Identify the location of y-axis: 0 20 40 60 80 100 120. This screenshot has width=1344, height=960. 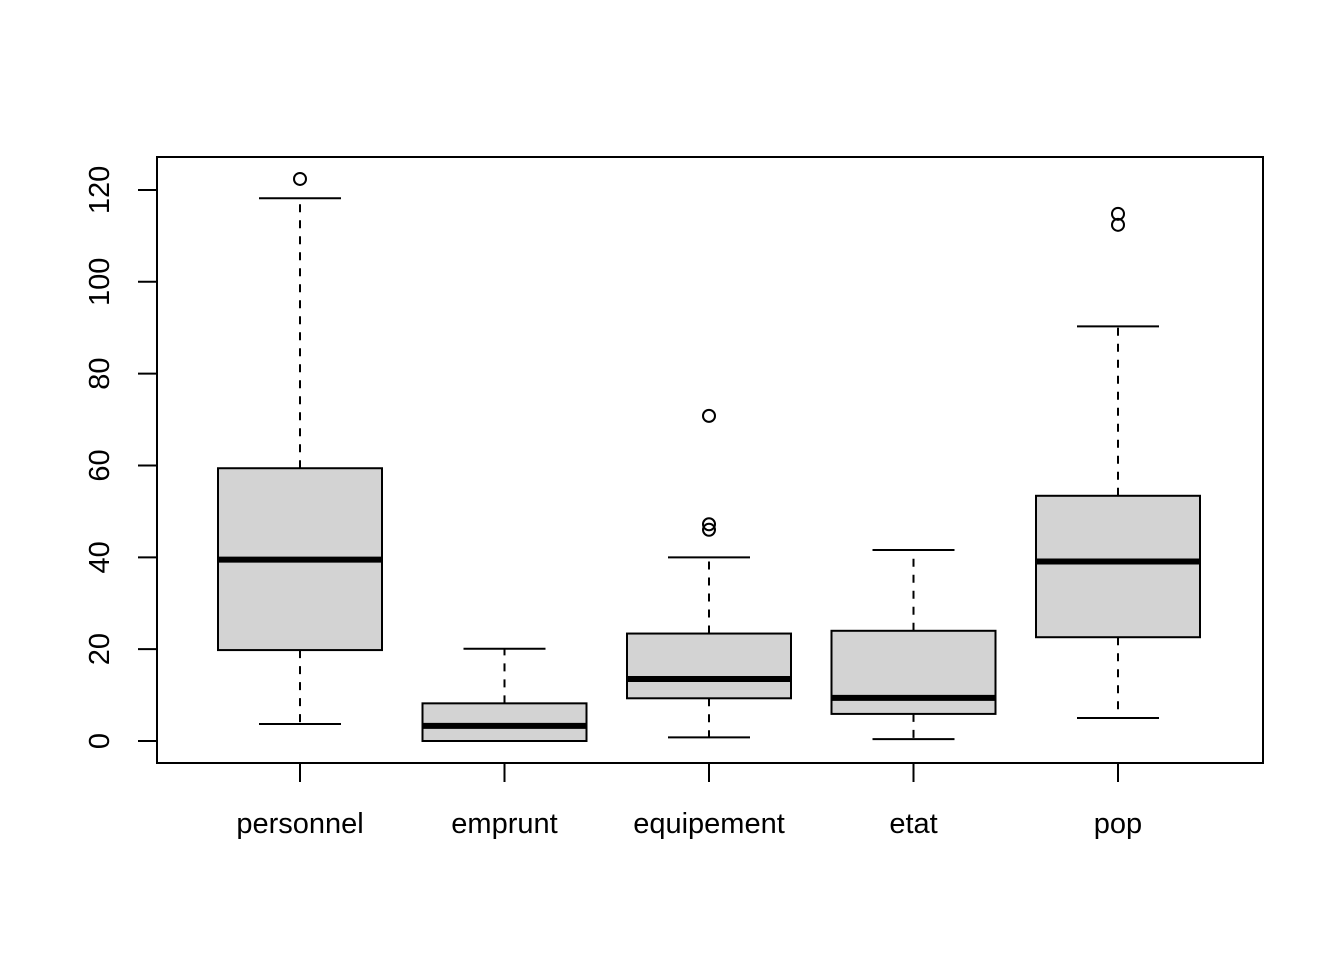
(121, 457).